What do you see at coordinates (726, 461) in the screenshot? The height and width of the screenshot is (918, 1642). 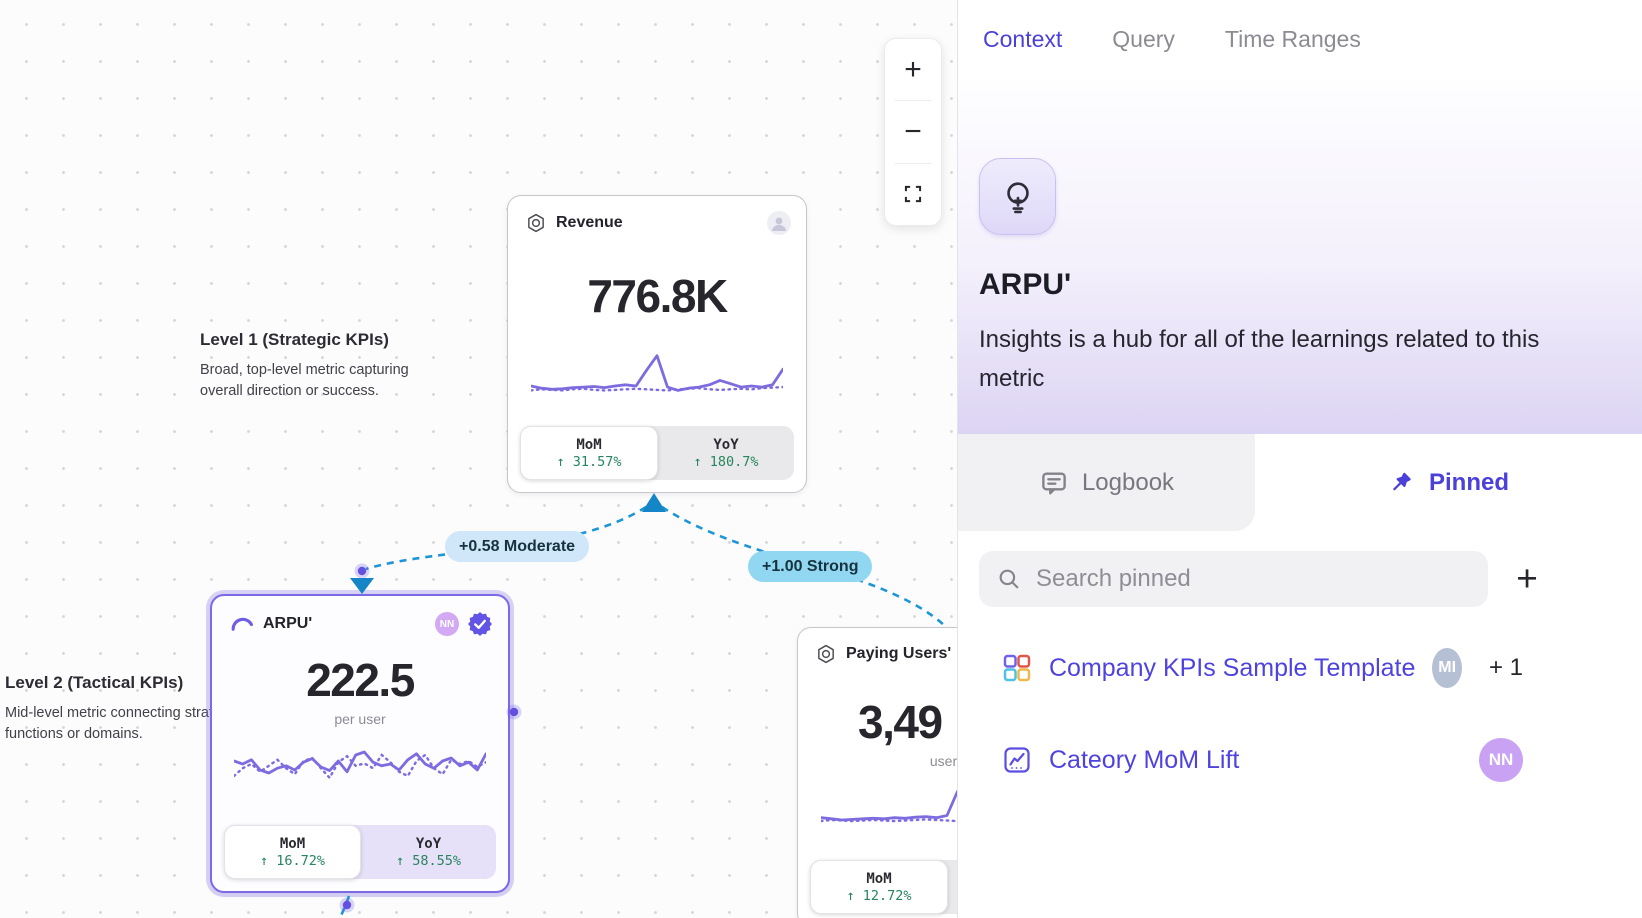 I see `yoy-value: ↑ 180.7%` at bounding box center [726, 461].